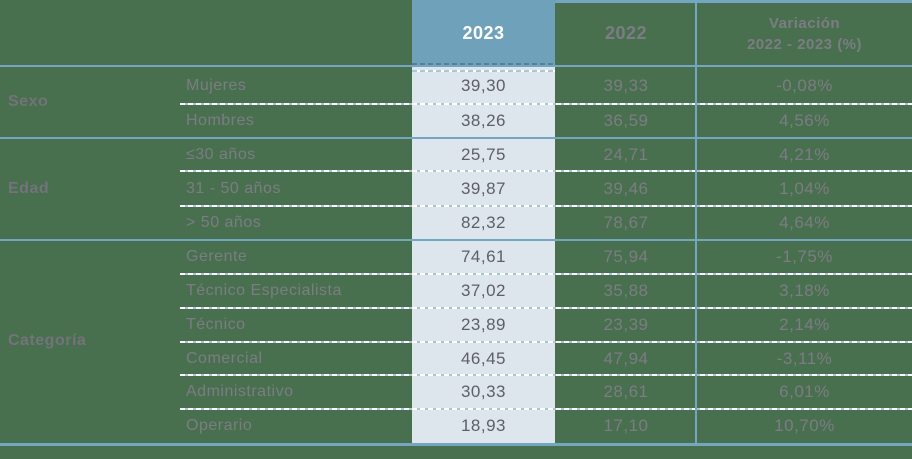  I want to click on cell-2022-value: 47,94, so click(626, 358).